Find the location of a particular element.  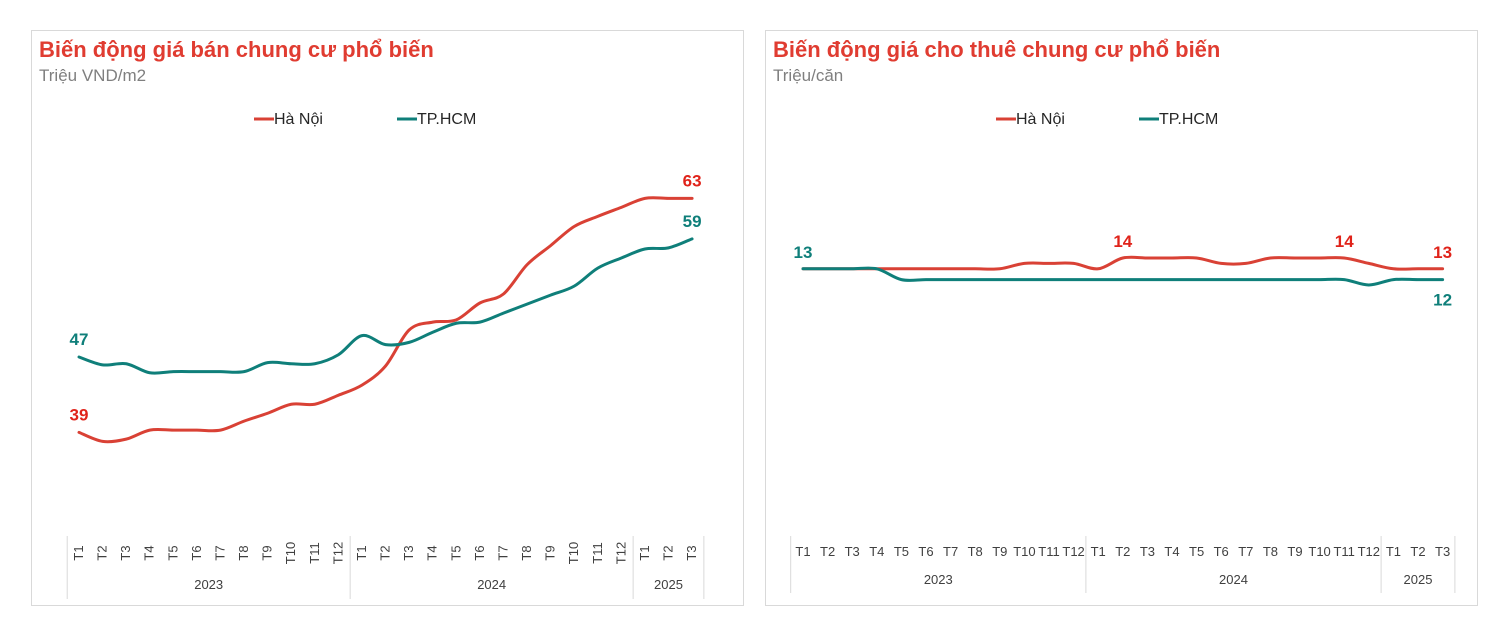

data-label: 63 is located at coordinates (692, 180).